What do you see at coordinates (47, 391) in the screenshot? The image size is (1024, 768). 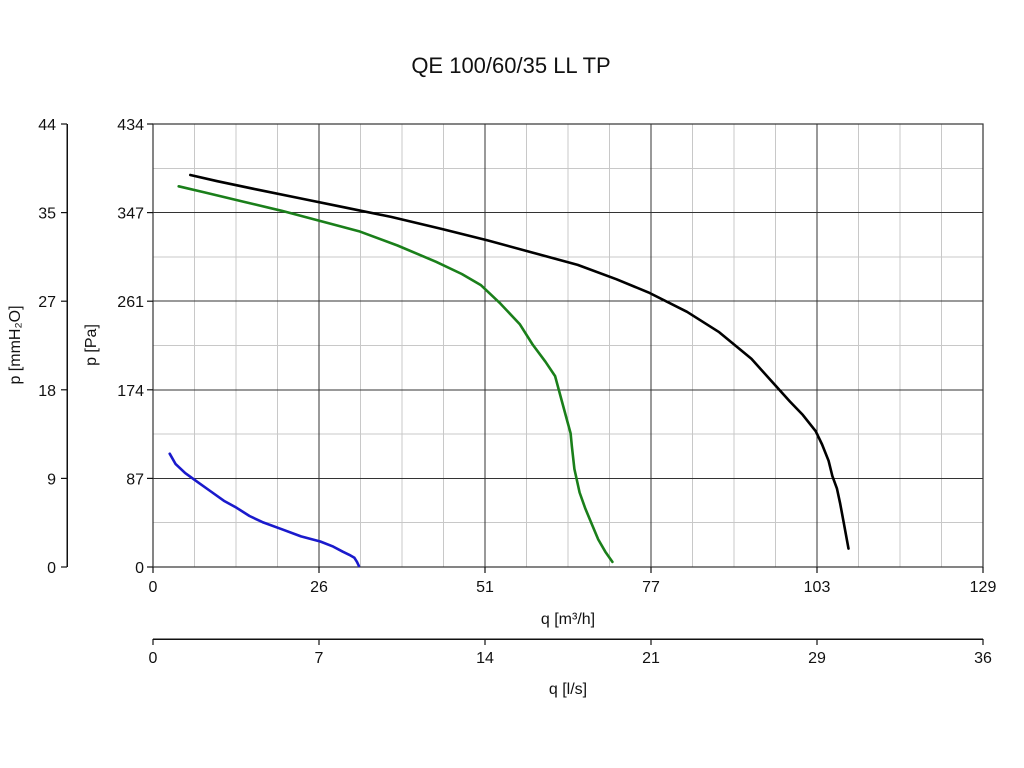 I see `secondary-y-tick-label: 18` at bounding box center [47, 391].